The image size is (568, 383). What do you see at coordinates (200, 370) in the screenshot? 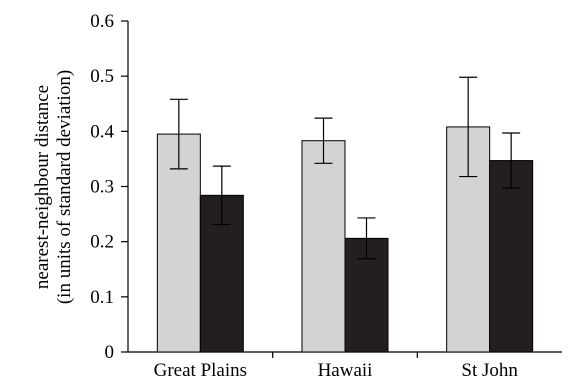
I see `x-category-label: Great Plains` at bounding box center [200, 370].